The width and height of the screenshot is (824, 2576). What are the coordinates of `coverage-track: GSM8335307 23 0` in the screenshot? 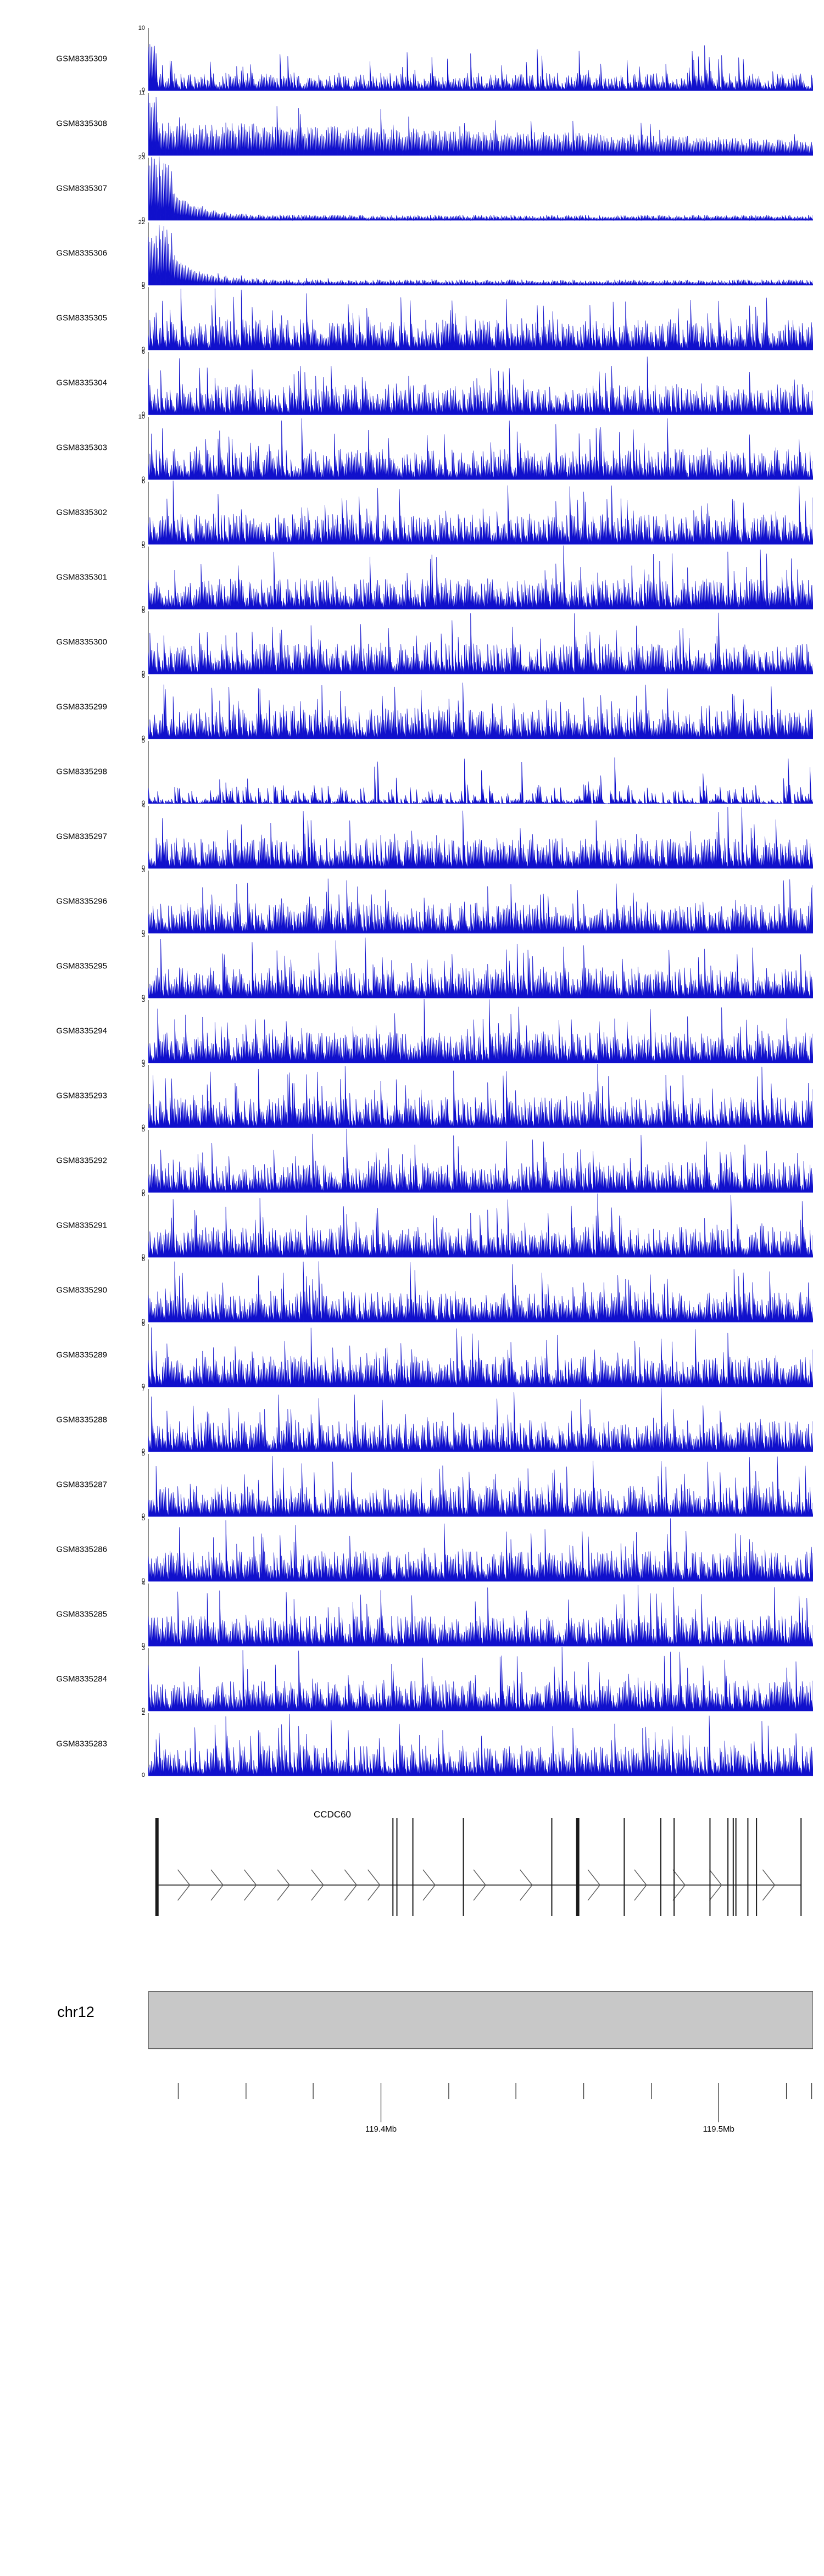 It's located at (412, 189).